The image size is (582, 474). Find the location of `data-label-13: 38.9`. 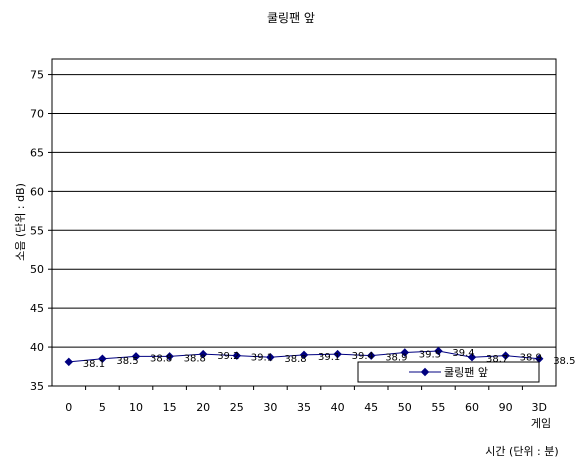

data-label-13: 38.9 is located at coordinates (531, 358).